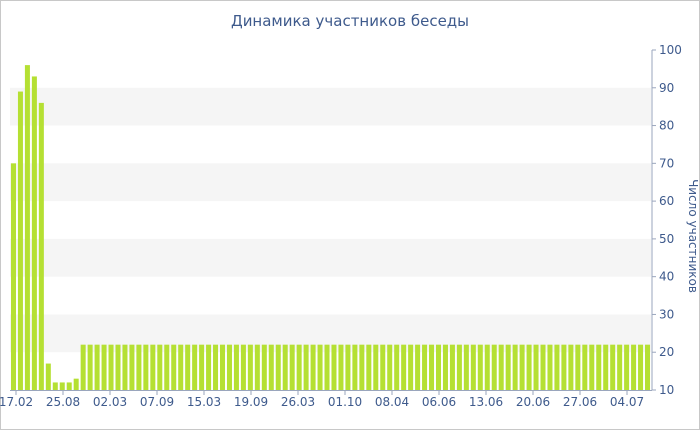 The width and height of the screenshot is (700, 430). Describe the element at coordinates (392, 402) in the screenshot. I see `x-tick-label: 08.04` at that location.